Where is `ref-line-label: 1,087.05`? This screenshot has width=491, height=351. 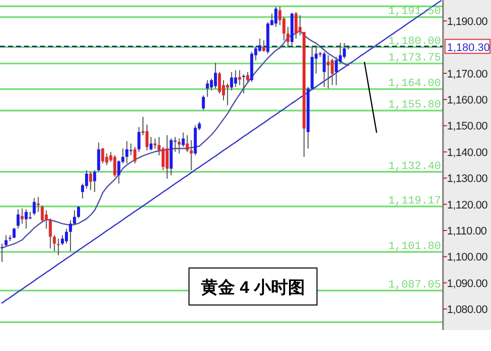 ref-line-label: 1,087.05 is located at coordinates (414, 286).